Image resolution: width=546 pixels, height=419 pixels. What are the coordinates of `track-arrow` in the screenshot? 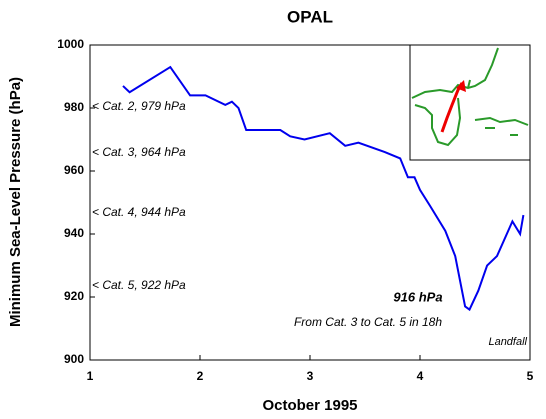 It's located at (461, 86).